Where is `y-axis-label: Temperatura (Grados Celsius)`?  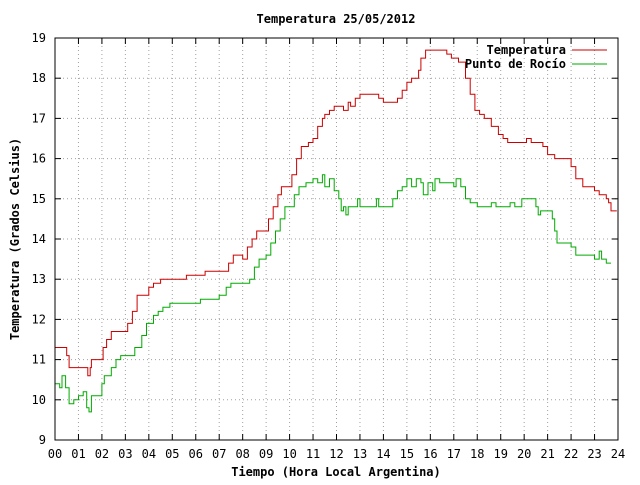 y-axis-label: Temperatura (Grados Celsius) is located at coordinates (15, 239).